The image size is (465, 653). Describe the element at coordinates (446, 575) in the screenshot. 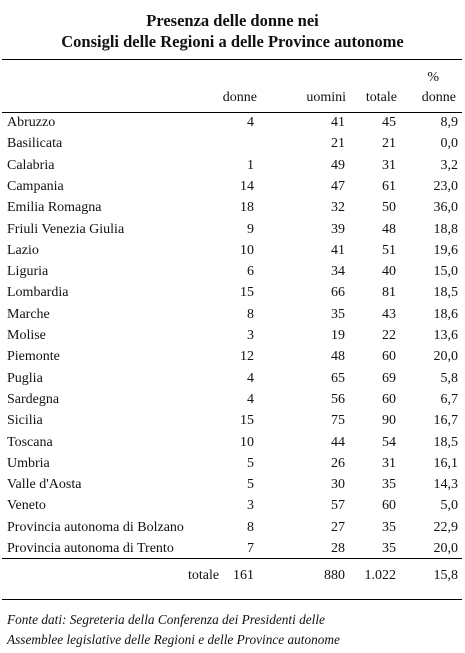

I see `totals-pct: 15,8` at that location.